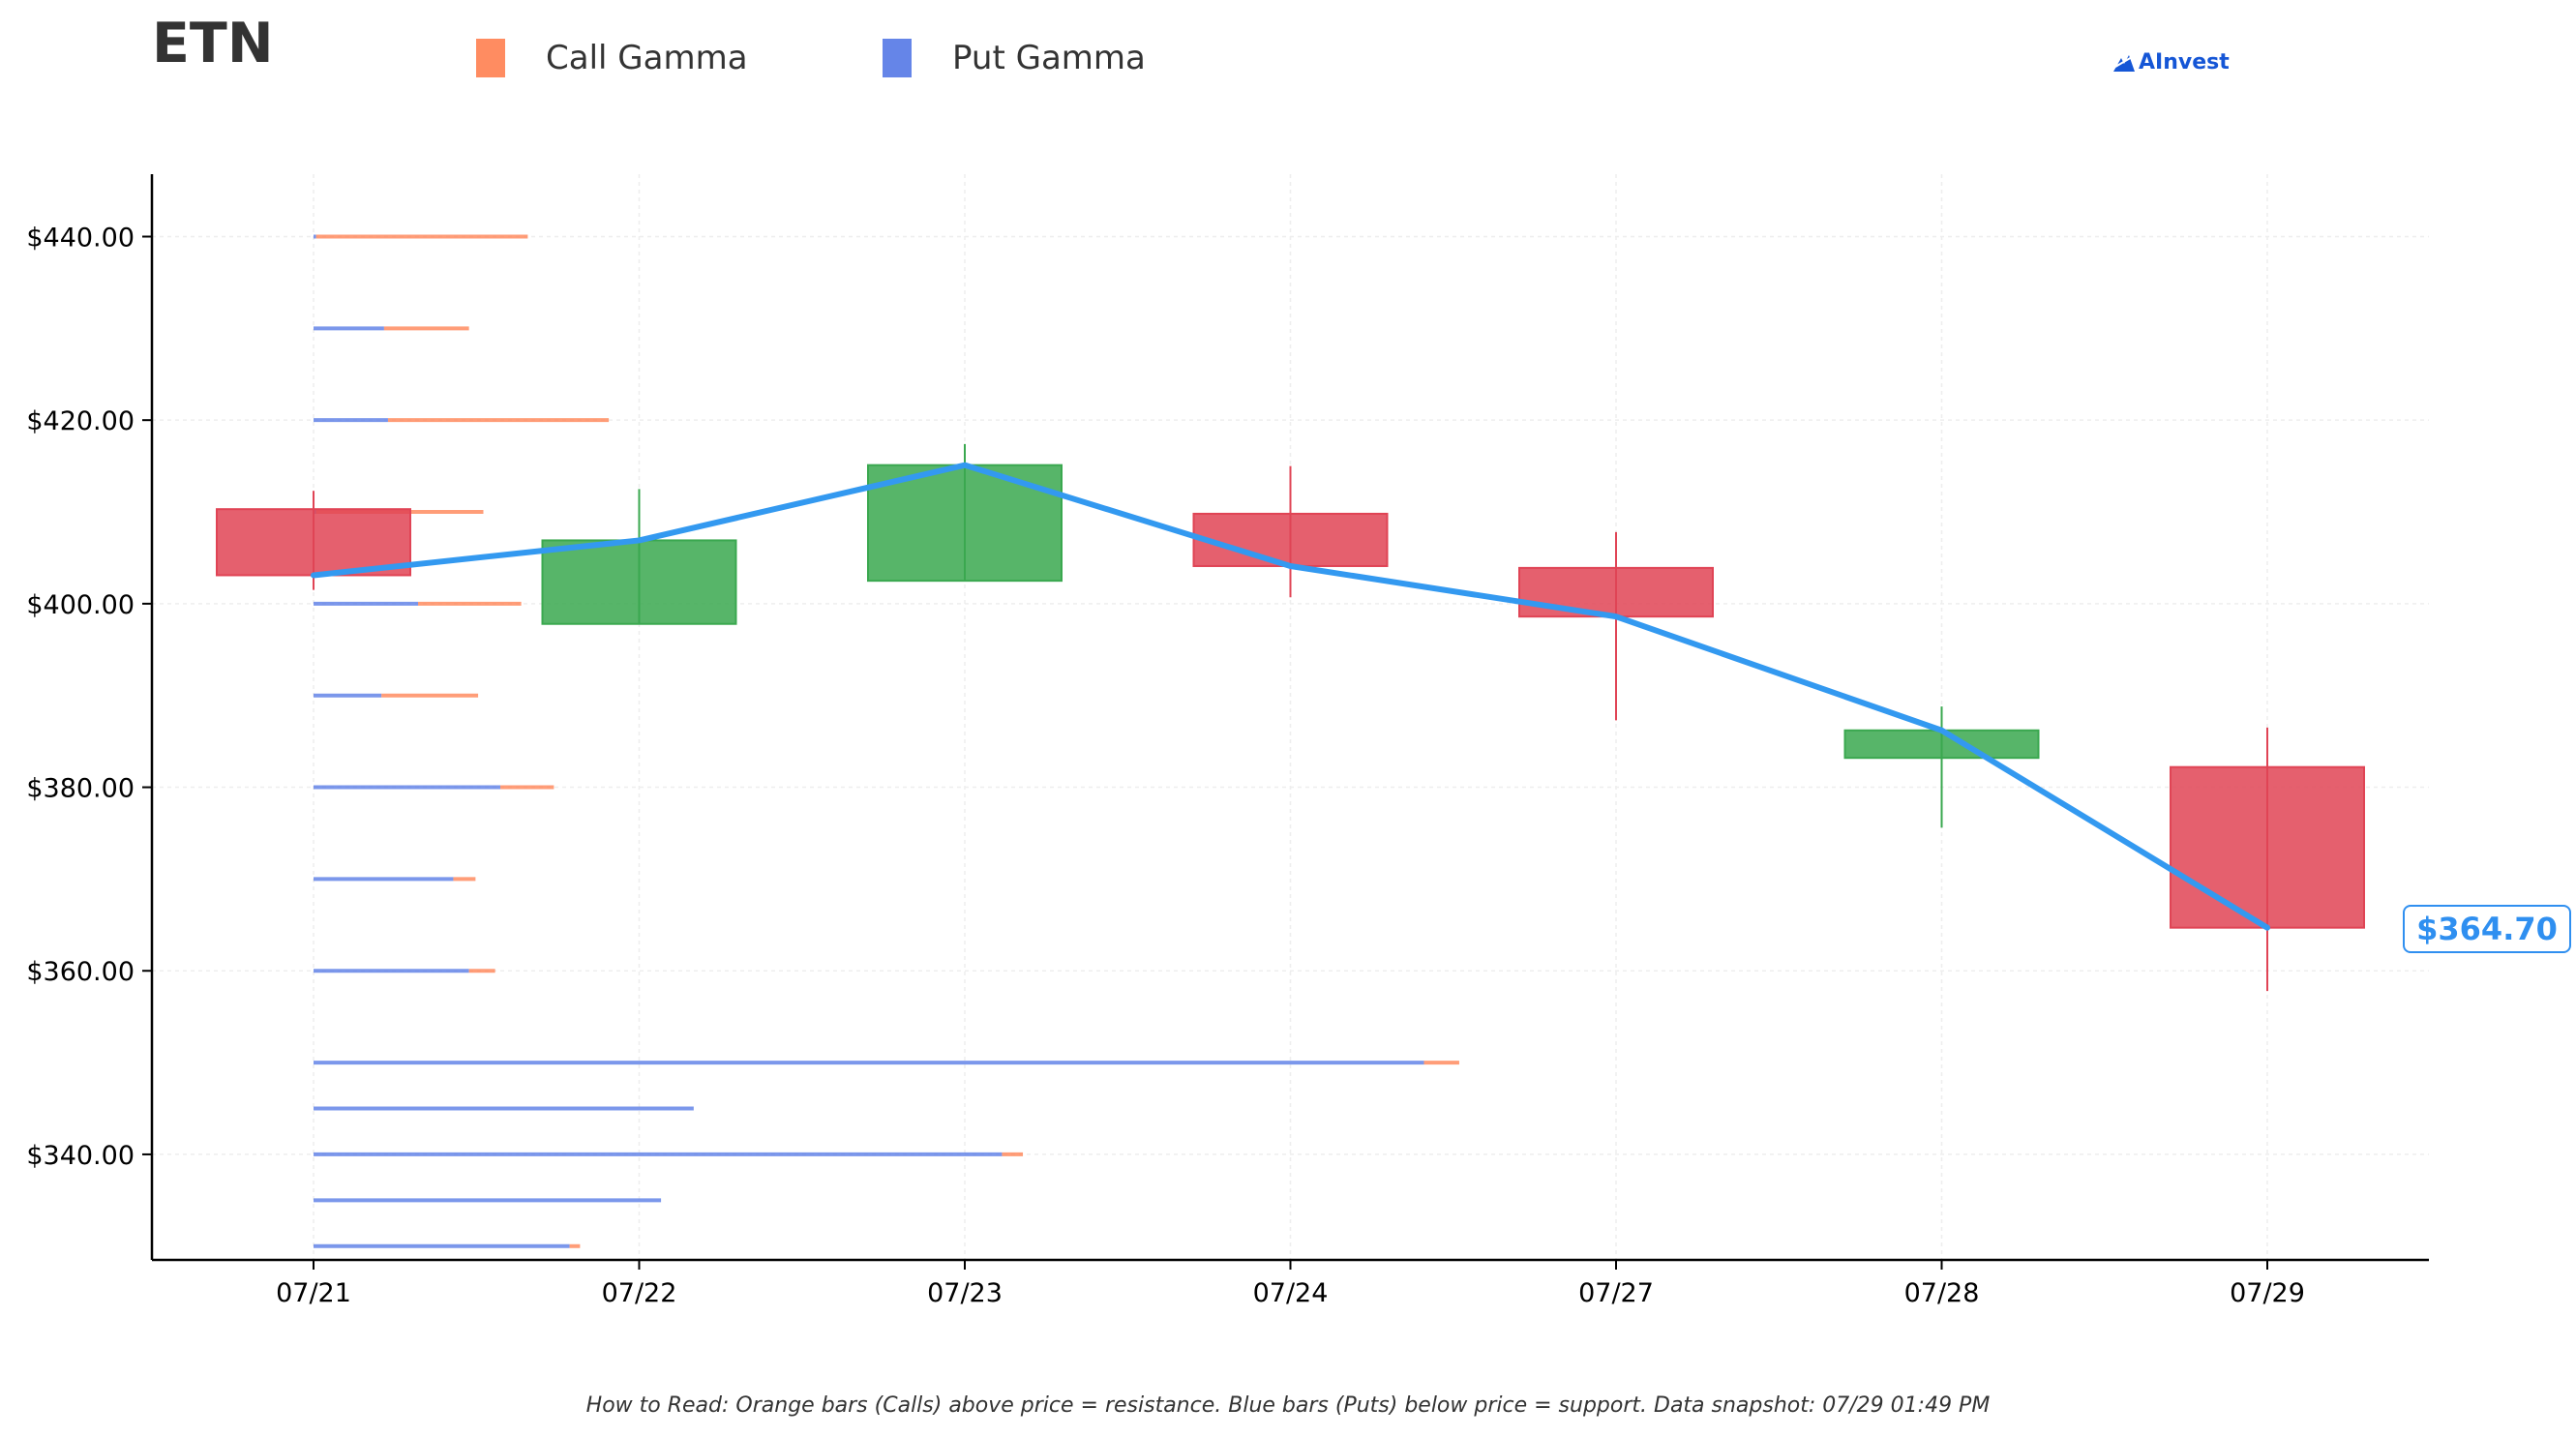 The width and height of the screenshot is (2576, 1437). I want to click on current-price-badge: $364.70, so click(2487, 929).